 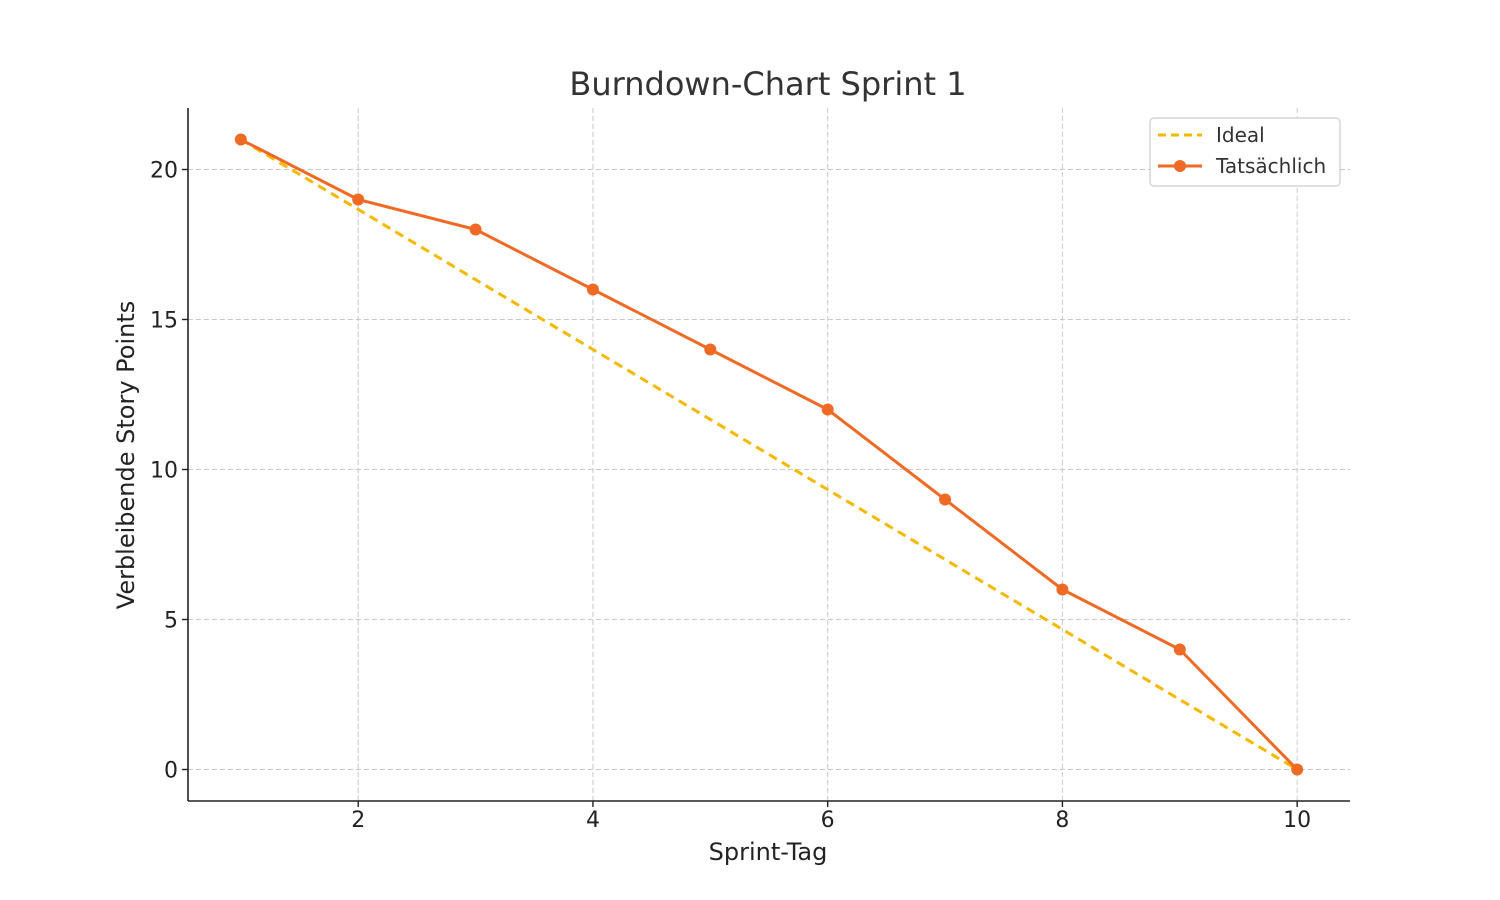 What do you see at coordinates (164, 471) in the screenshot?
I see `y-tick-label: 10` at bounding box center [164, 471].